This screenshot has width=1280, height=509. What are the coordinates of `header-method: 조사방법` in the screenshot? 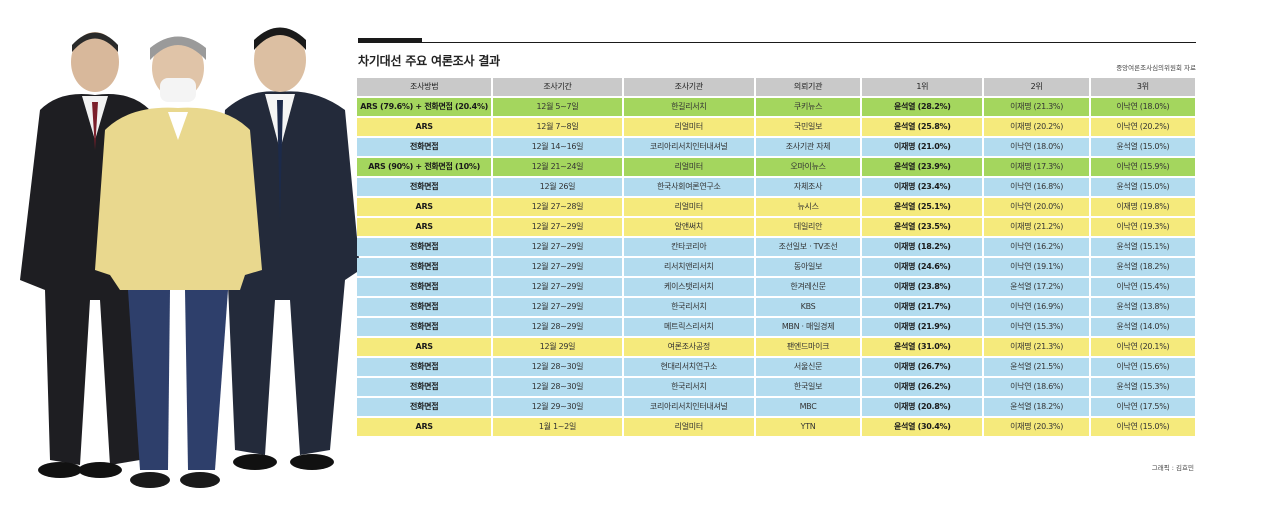 It's located at (424, 87).